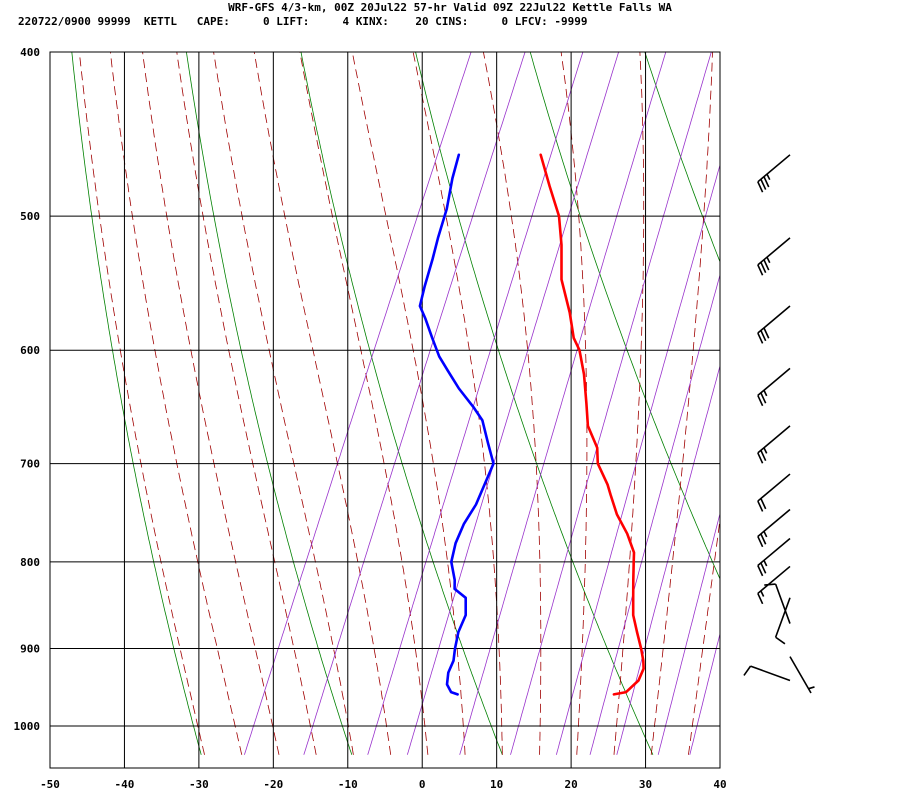  What do you see at coordinates (719, 784) in the screenshot?
I see `x-tick-label: 40` at bounding box center [719, 784].